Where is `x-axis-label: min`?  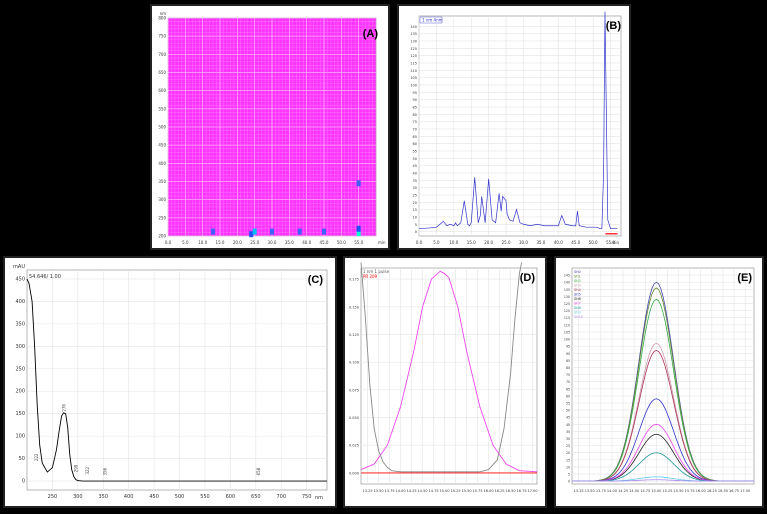
x-axis-label: min is located at coordinates (615, 242).